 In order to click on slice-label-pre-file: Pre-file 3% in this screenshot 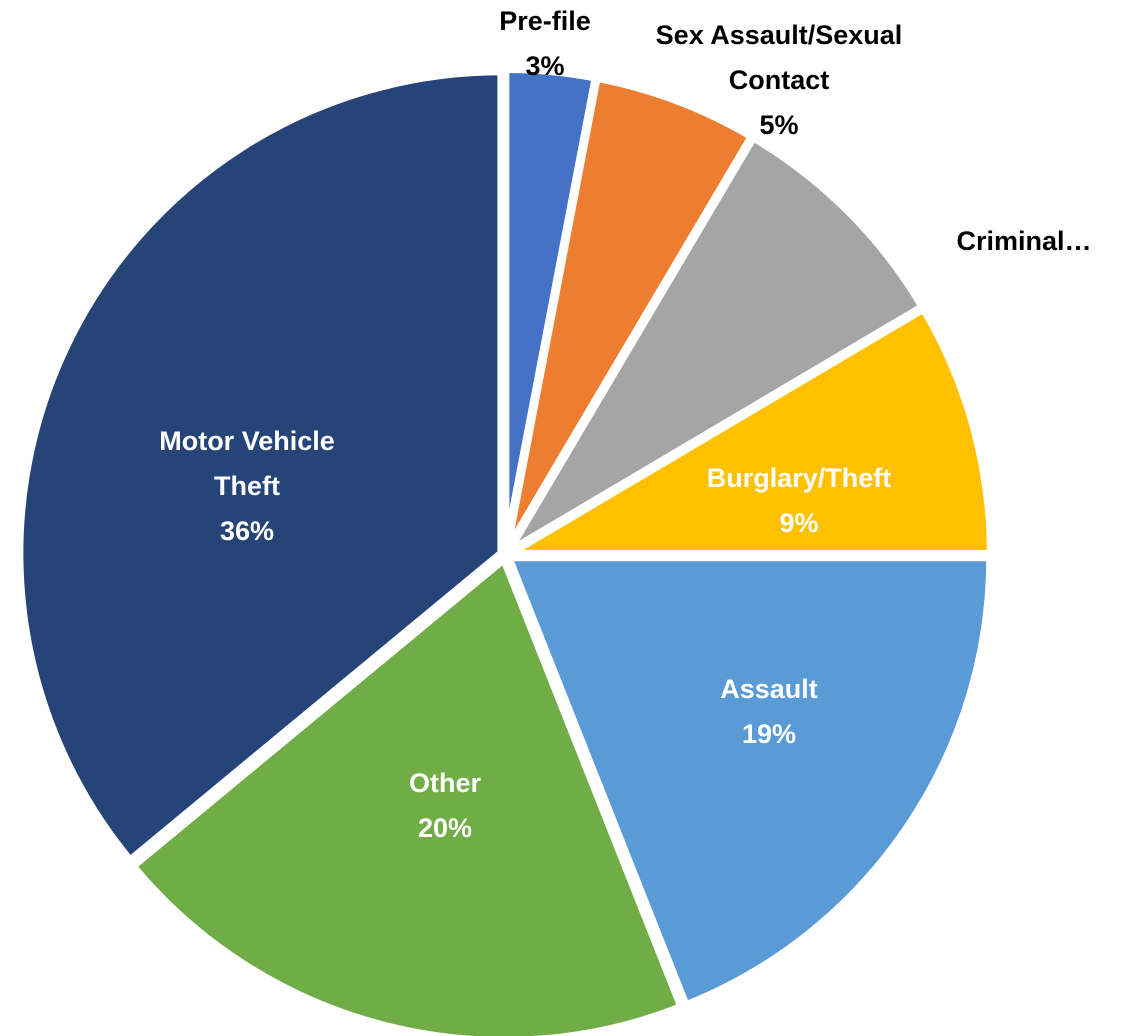, I will do `click(545, 43)`.